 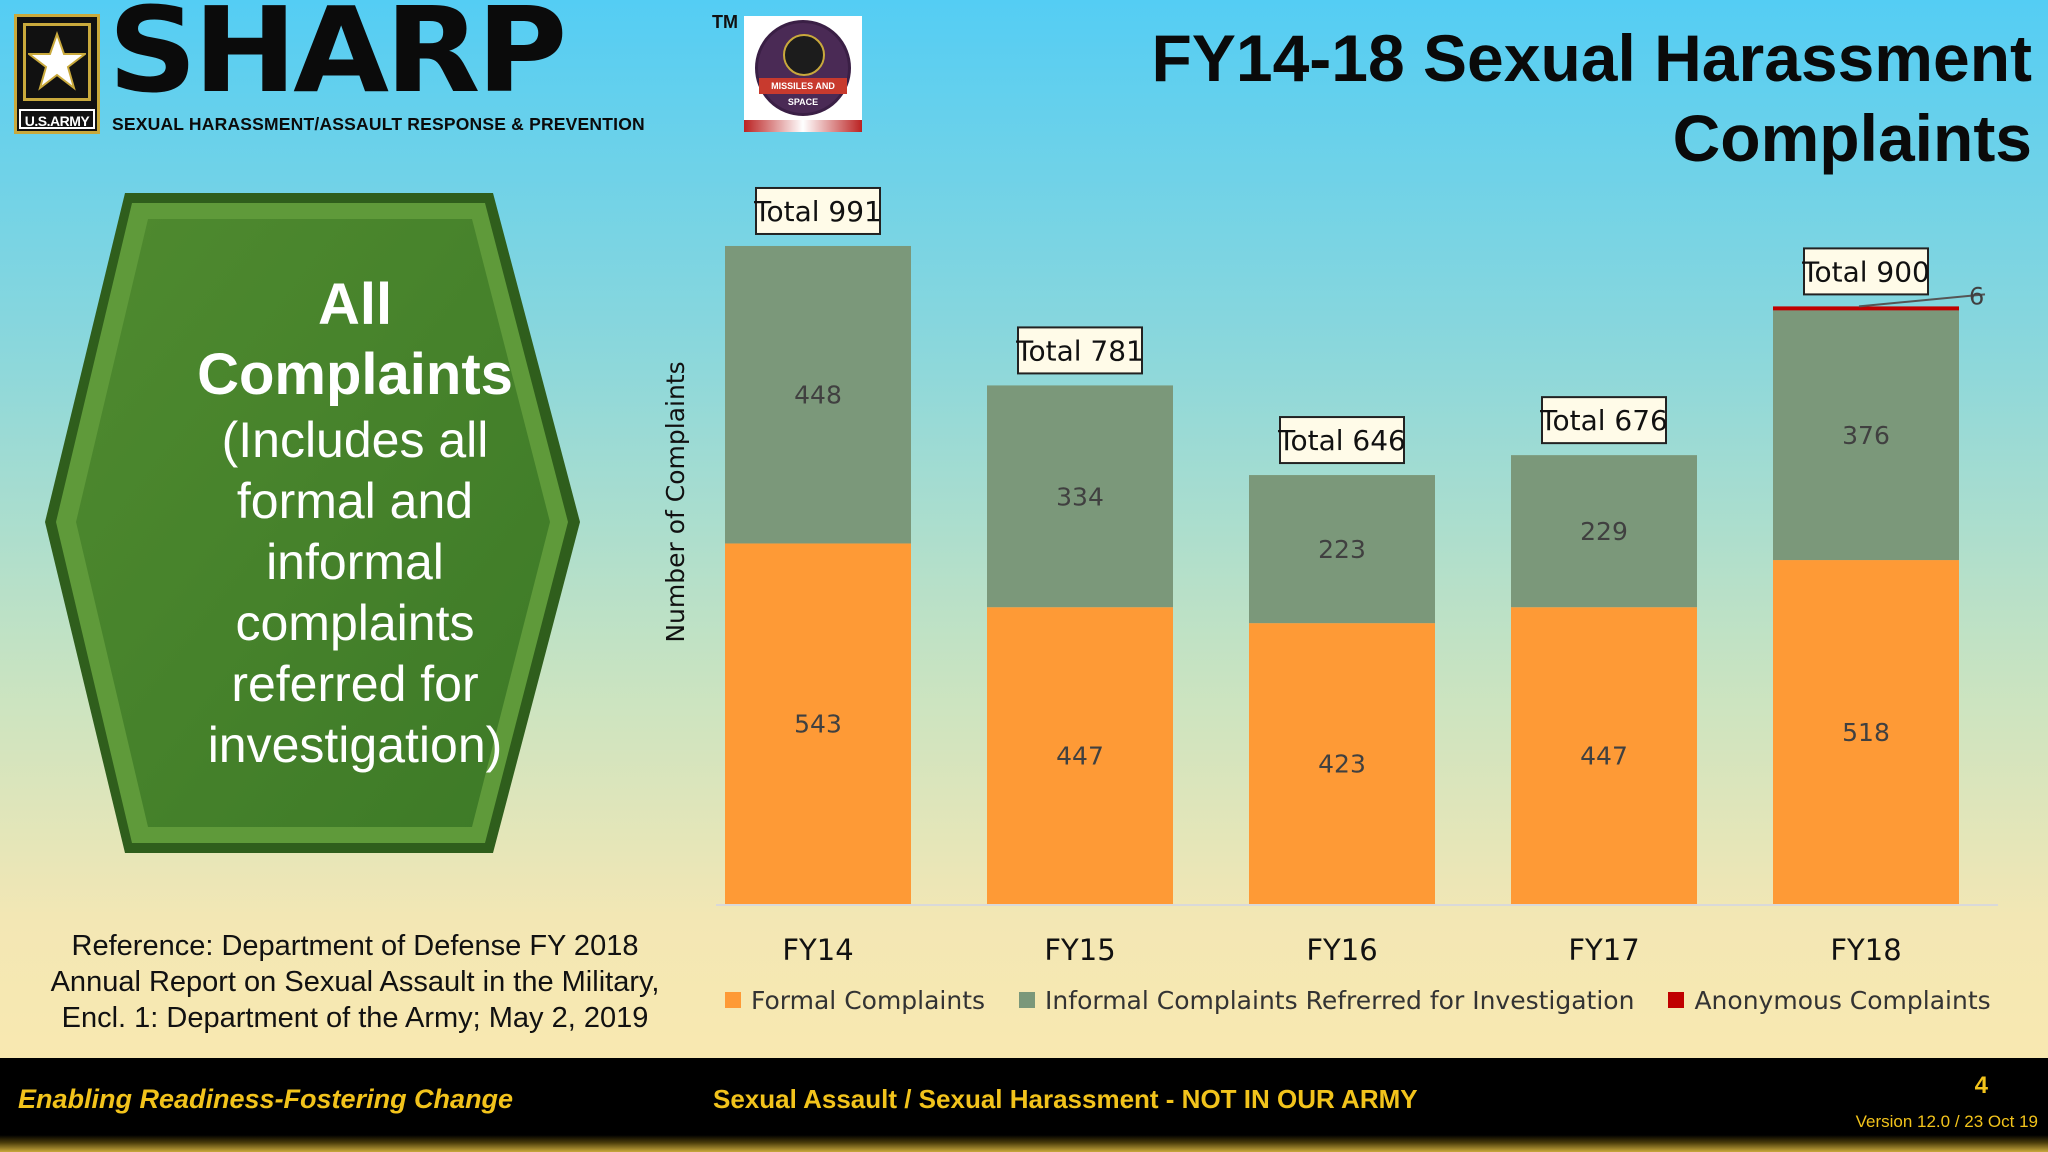 What do you see at coordinates (1842, 1000) in the screenshot?
I see `legend-label: Anonymous Complaints` at bounding box center [1842, 1000].